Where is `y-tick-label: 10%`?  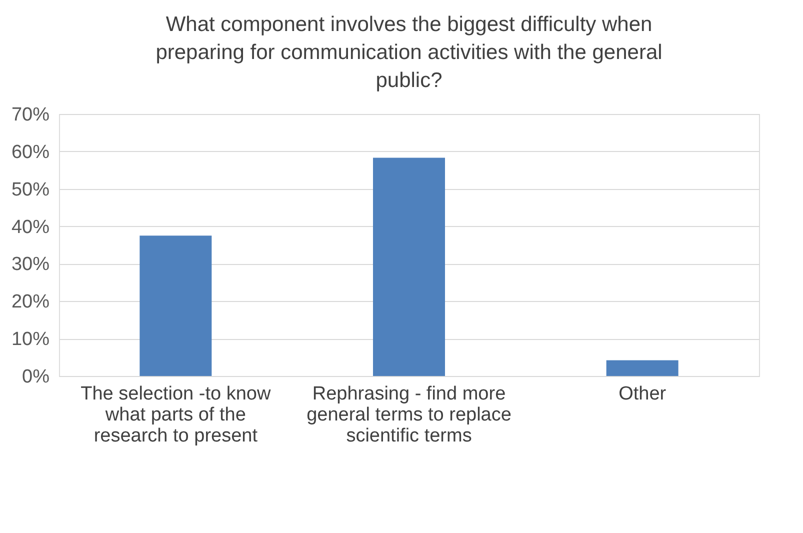 y-tick-label: 10% is located at coordinates (30, 339).